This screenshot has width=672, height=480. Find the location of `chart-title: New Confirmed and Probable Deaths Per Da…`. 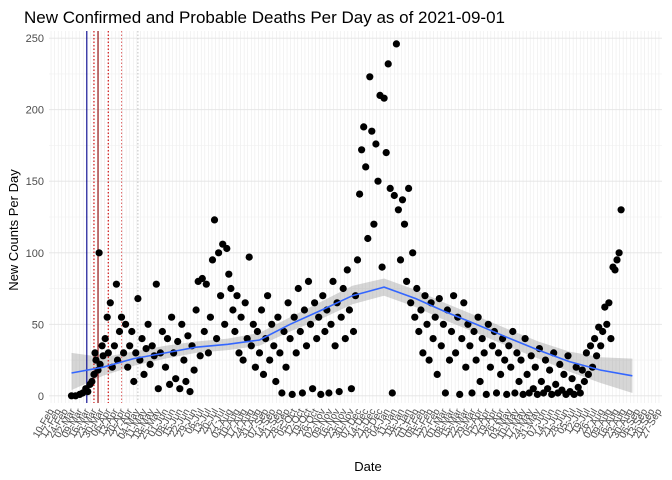

chart-title: New Confirmed and Probable Deaths Per Da… is located at coordinates (264, 17).